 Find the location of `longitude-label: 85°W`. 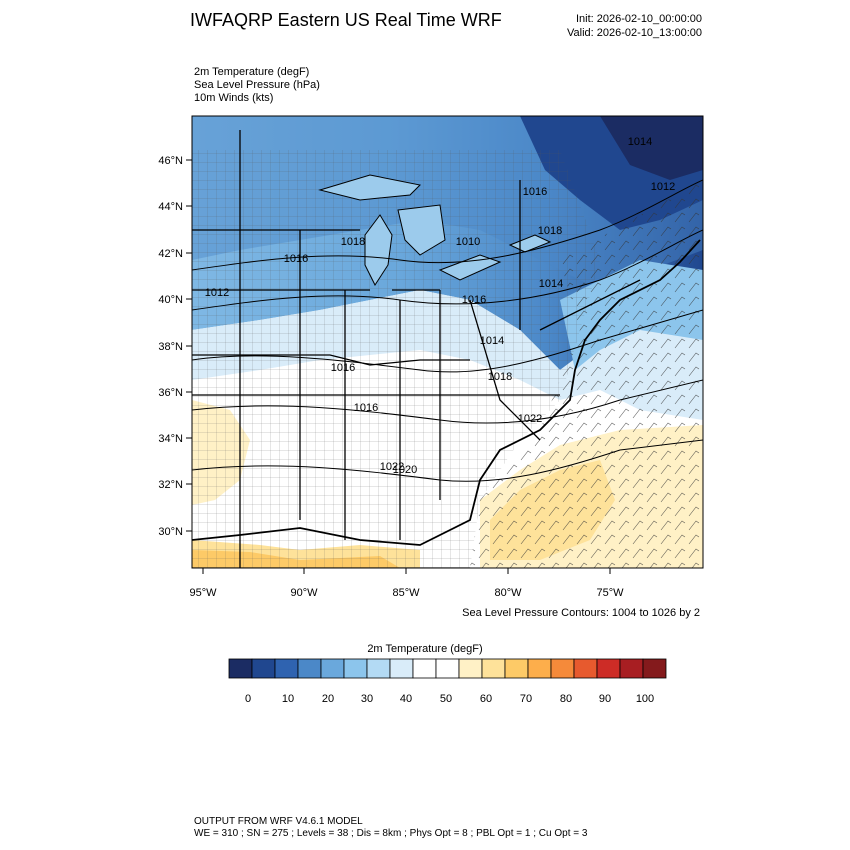

longitude-label: 85°W is located at coordinates (406, 593).